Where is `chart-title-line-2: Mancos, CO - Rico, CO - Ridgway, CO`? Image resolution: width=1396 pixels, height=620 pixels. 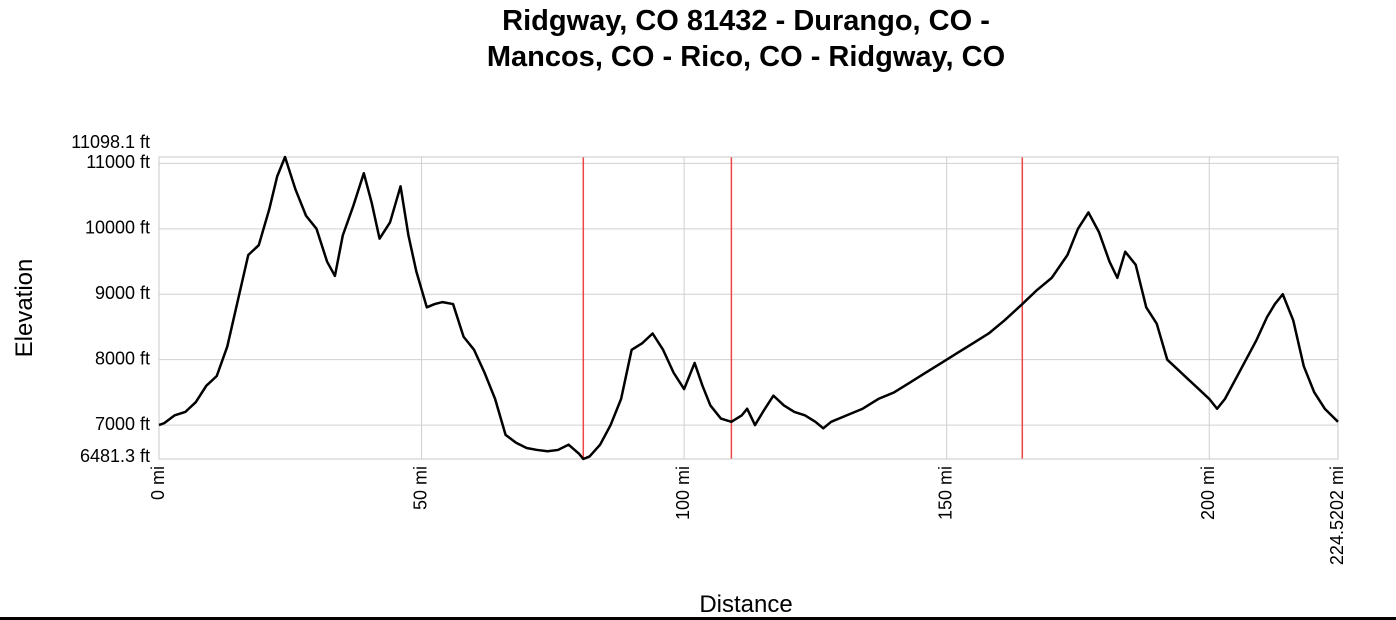 chart-title-line-2: Mancos, CO - Rico, CO - Ridgway, CO is located at coordinates (746, 57).